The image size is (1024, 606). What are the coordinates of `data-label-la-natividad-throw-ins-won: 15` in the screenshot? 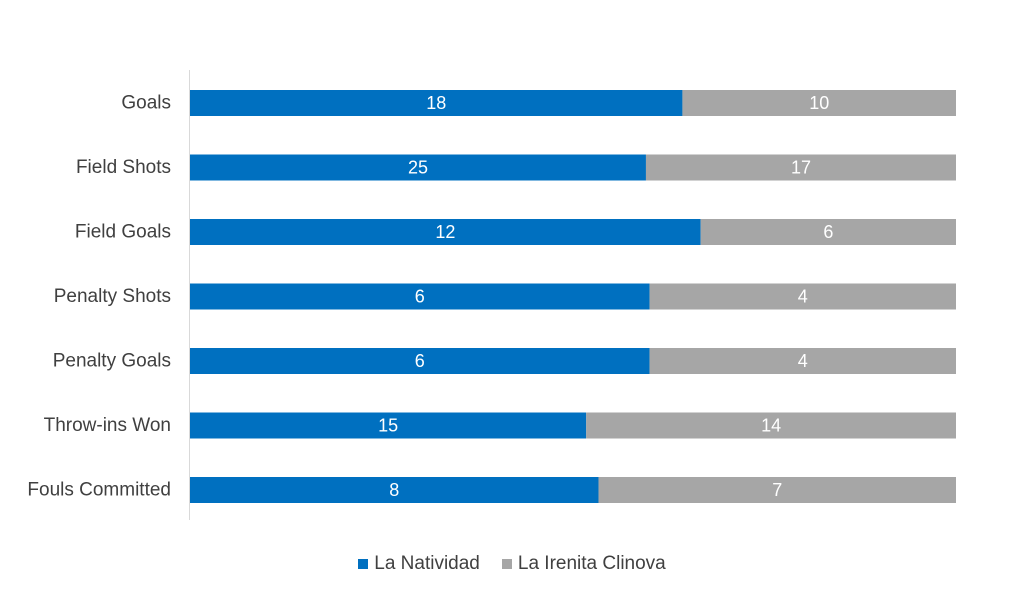 It's located at (388, 426).